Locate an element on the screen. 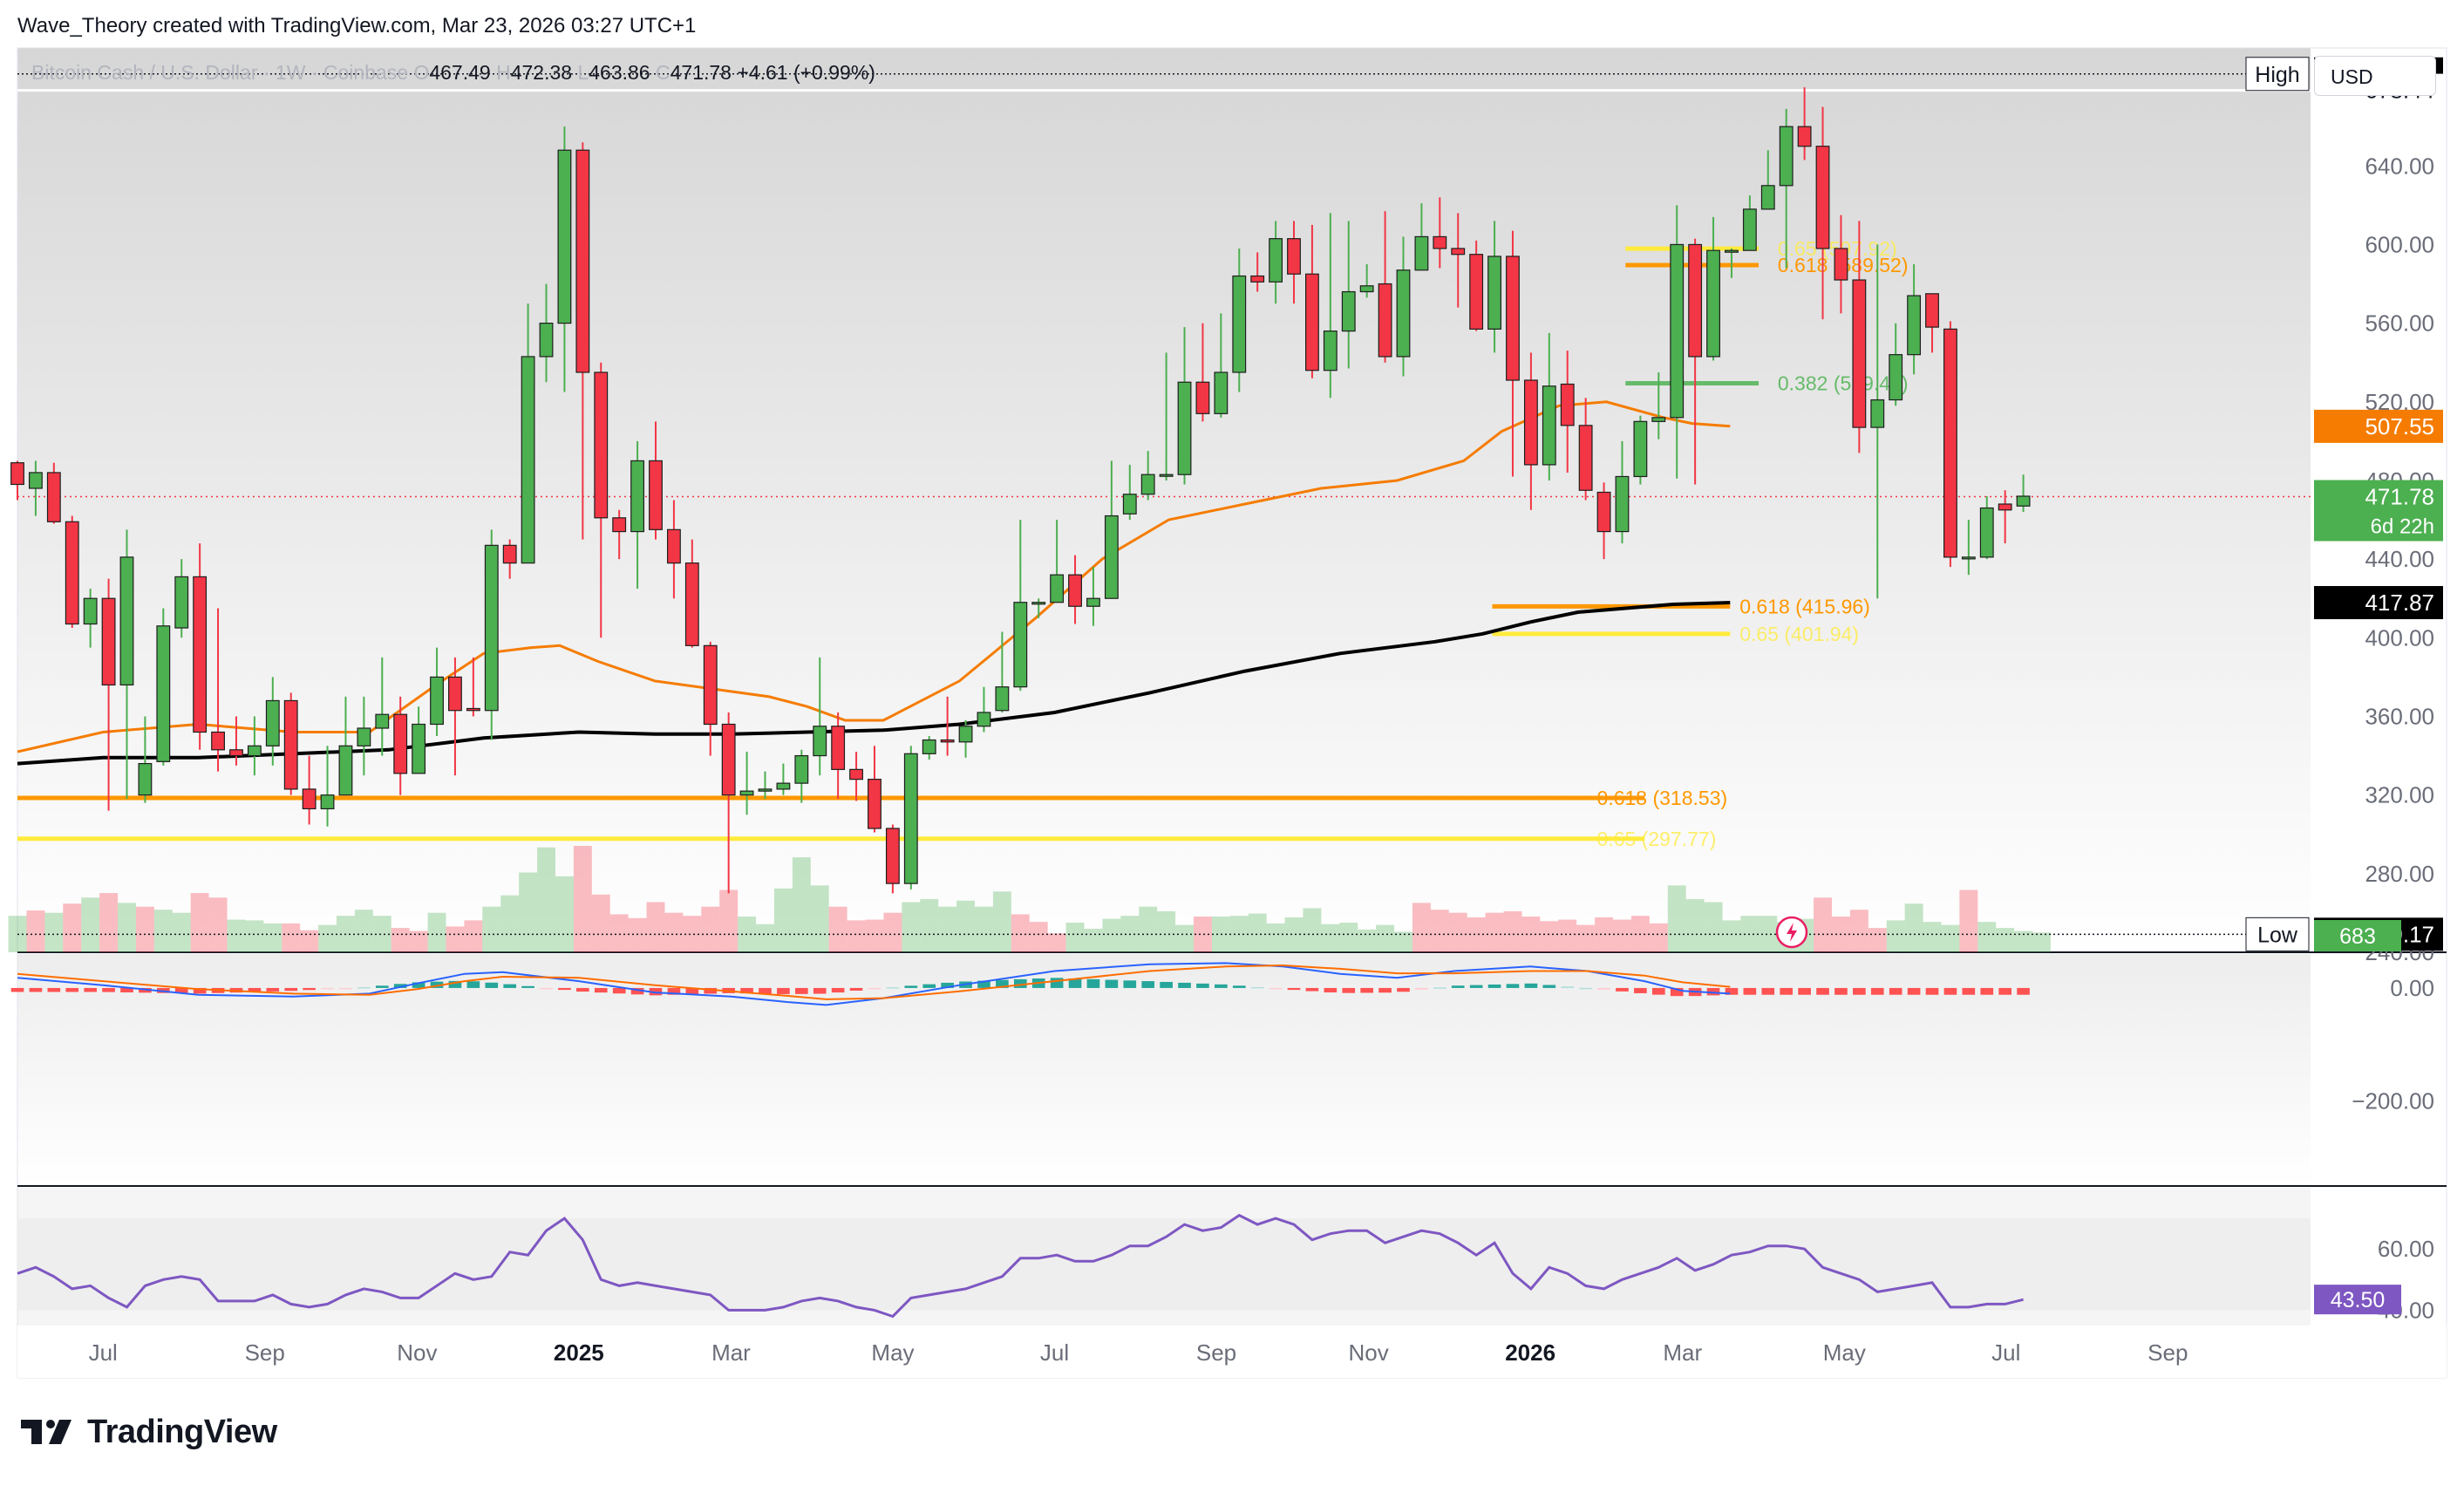 Image resolution: width=2464 pixels, height=1486 pixels. price-axis-tick: 400.00 is located at coordinates (2399, 637).